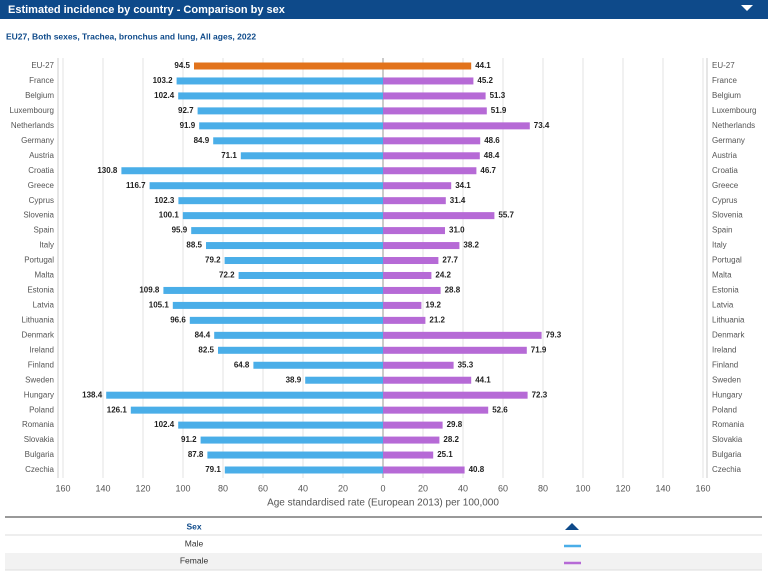 This screenshot has height=588, width=768. What do you see at coordinates (453, 290) in the screenshot?
I see `value-label: 28.8` at bounding box center [453, 290].